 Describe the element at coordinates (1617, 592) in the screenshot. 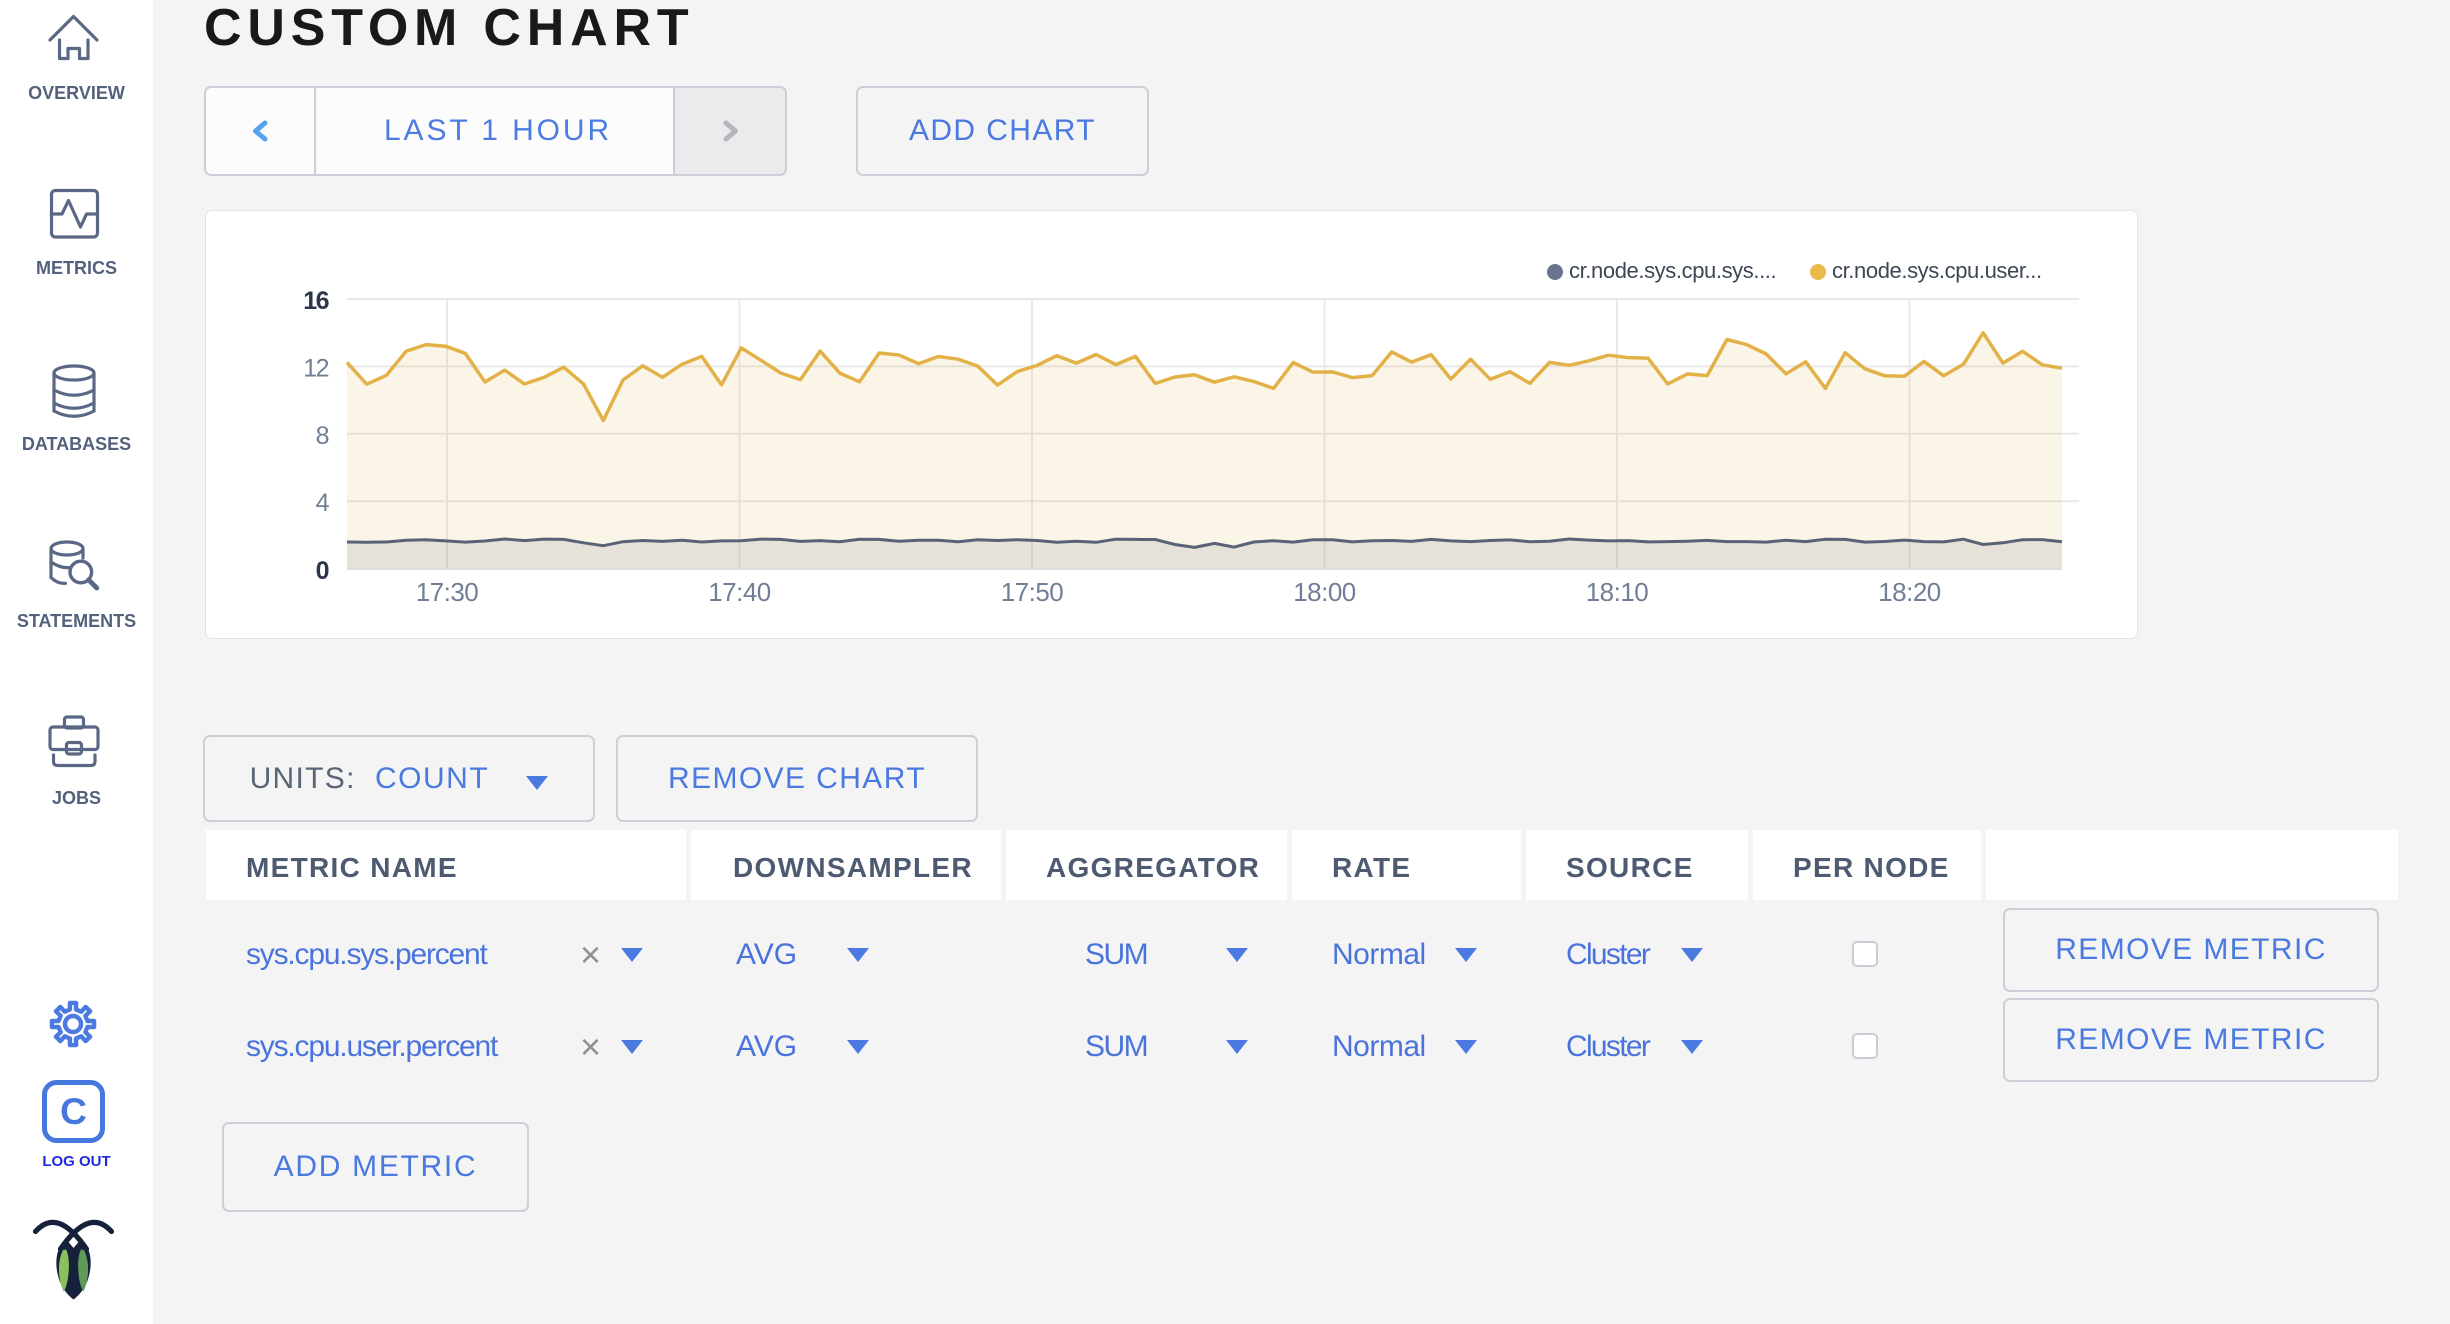

I see `svg-text: 18:10` at that location.